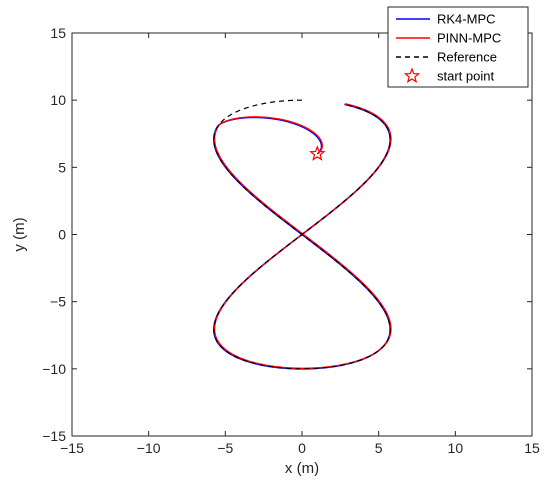 Image resolution: width=550 pixels, height=496 pixels. I want to click on legend-label-1: PINN-MPC, so click(469, 38).